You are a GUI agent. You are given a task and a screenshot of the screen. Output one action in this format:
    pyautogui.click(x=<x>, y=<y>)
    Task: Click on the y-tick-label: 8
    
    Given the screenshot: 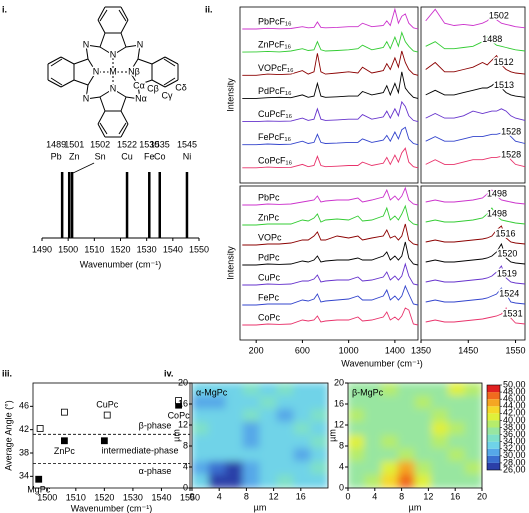 What is the action you would take?
    pyautogui.click(x=341, y=445)
    